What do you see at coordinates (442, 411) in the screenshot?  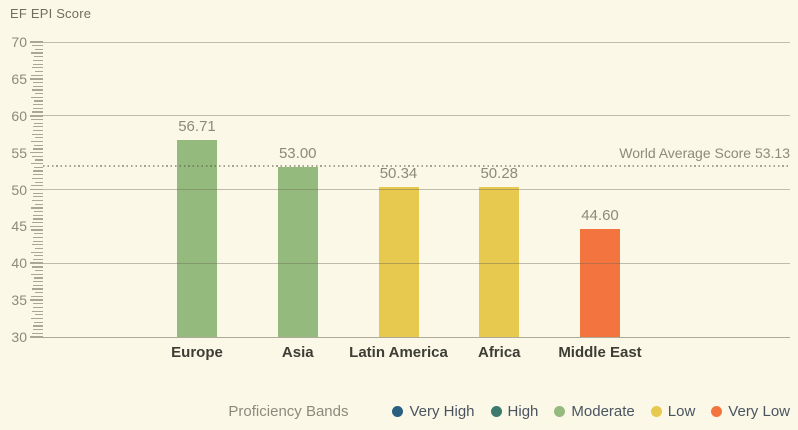 I see `legend-item-label: Very High` at bounding box center [442, 411].